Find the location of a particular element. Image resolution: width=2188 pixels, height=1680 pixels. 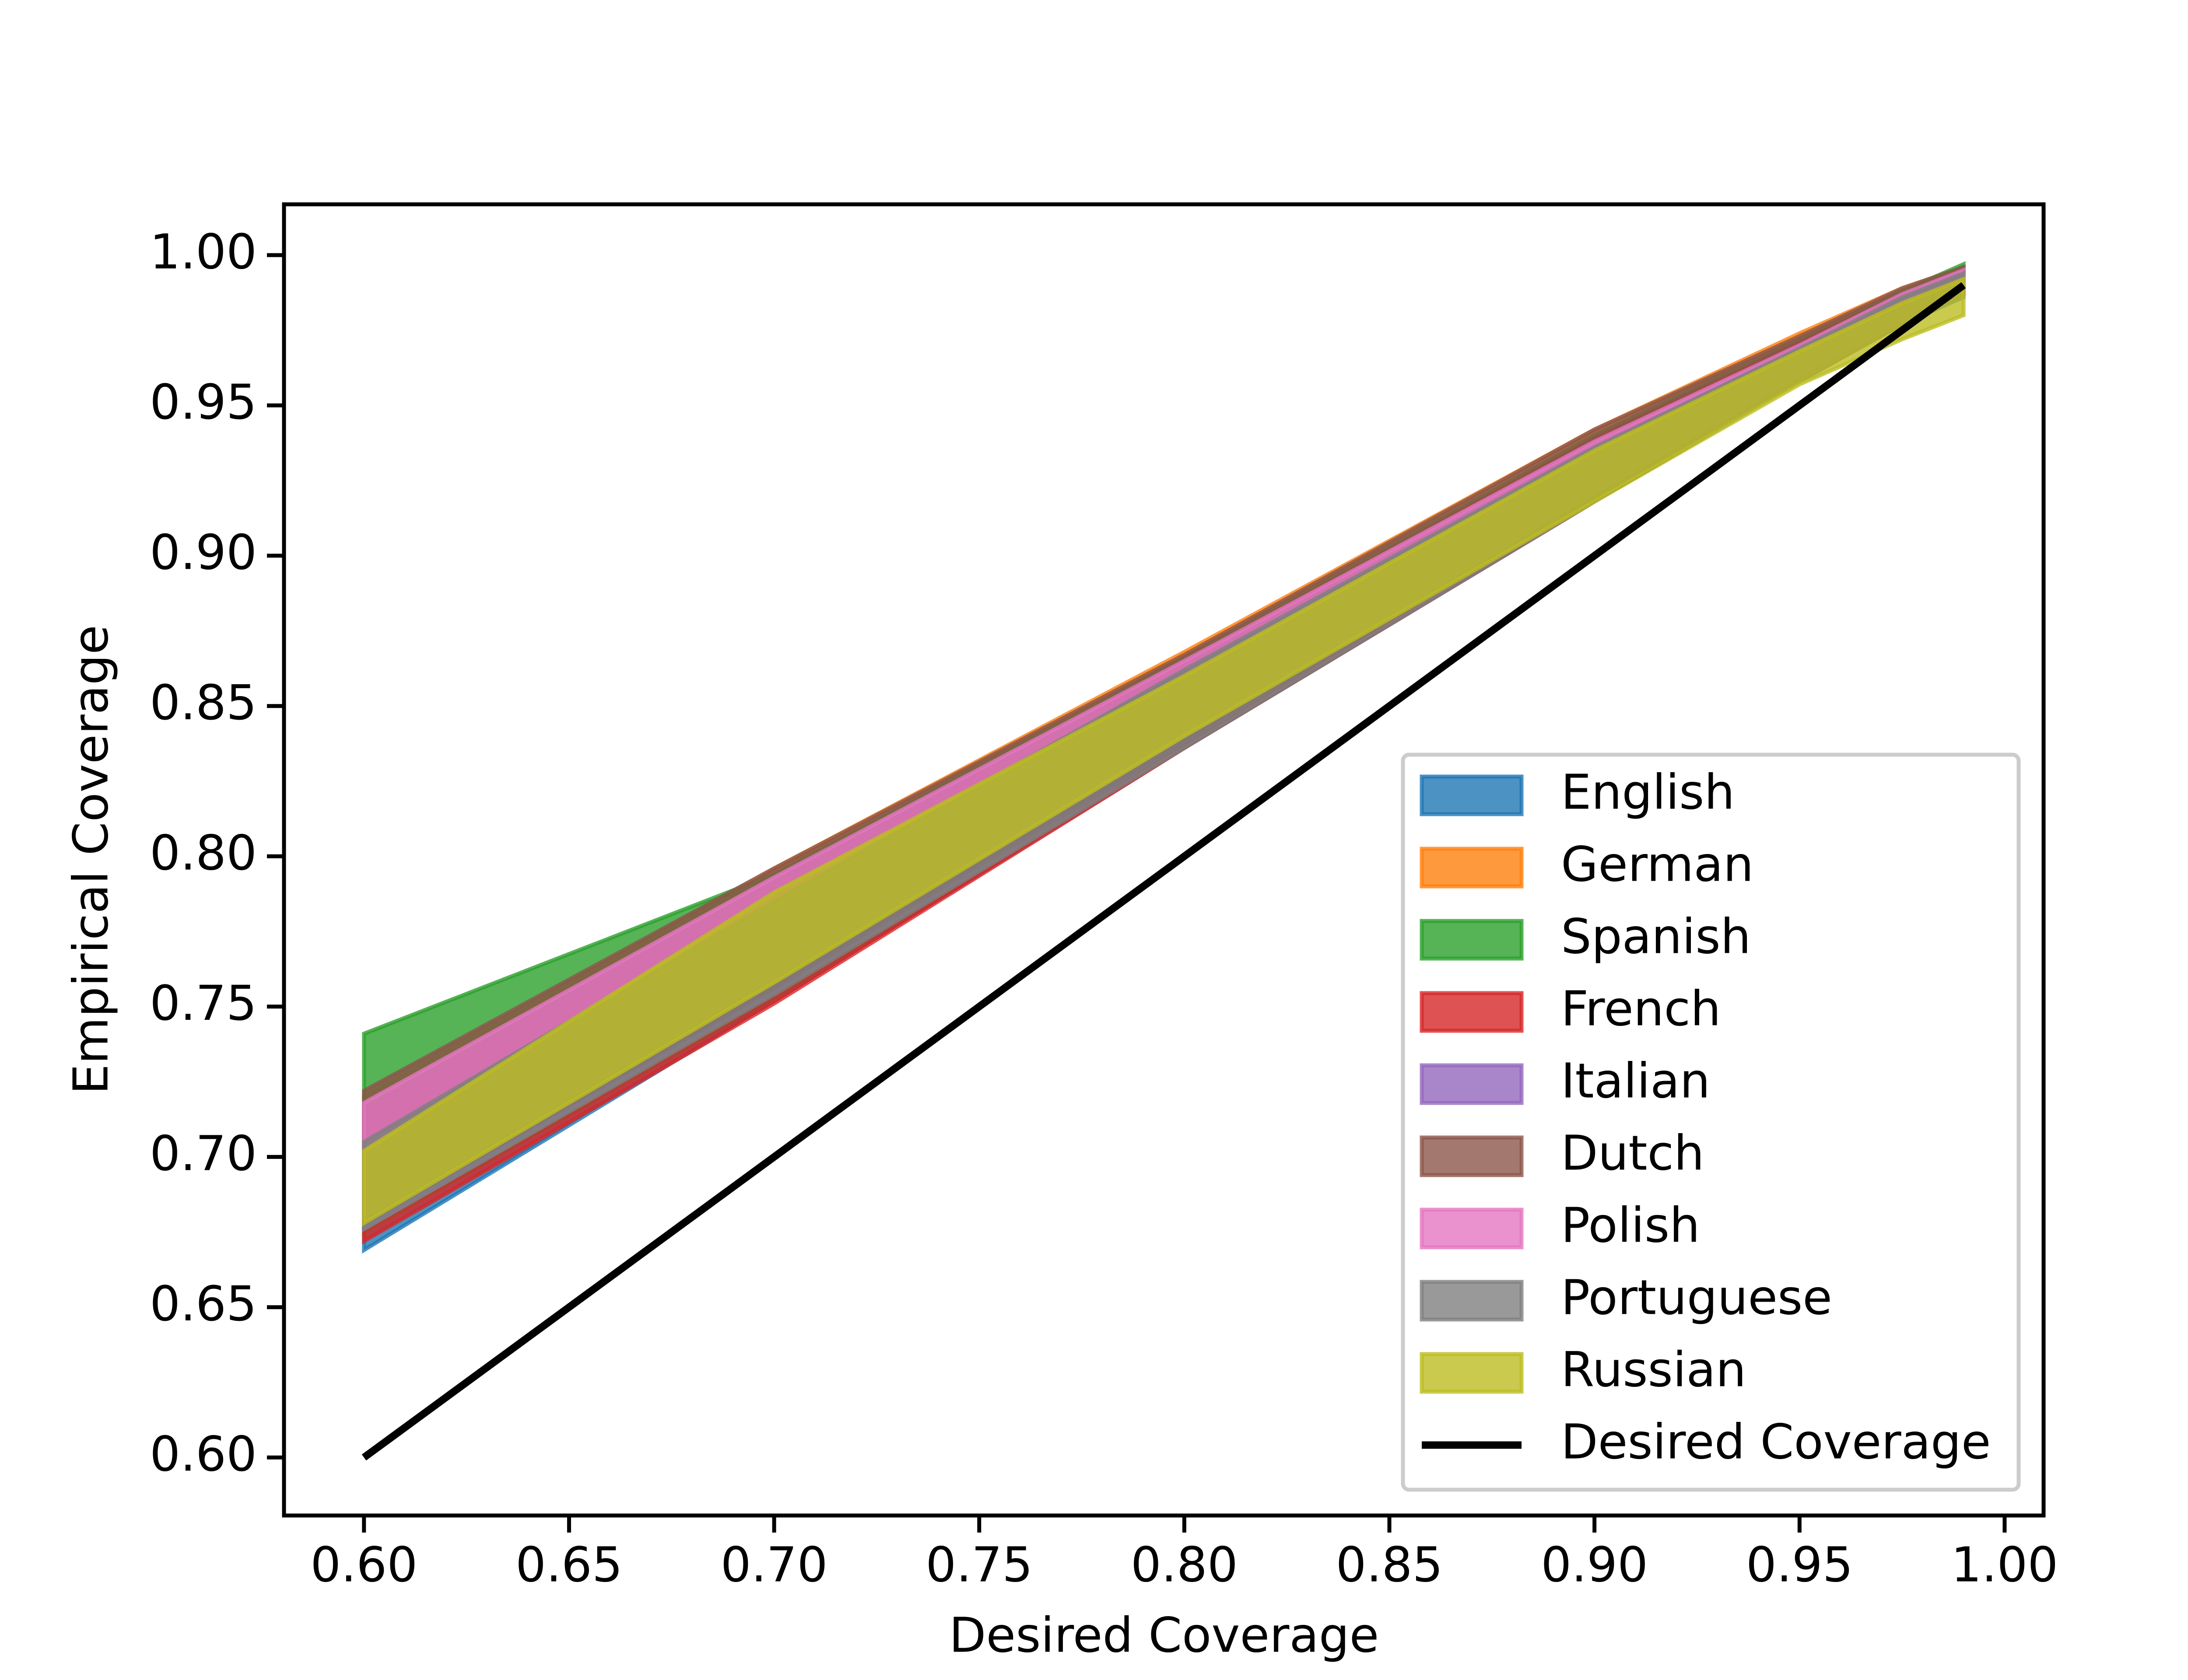

legend-box is located at coordinates (1711, 1122).